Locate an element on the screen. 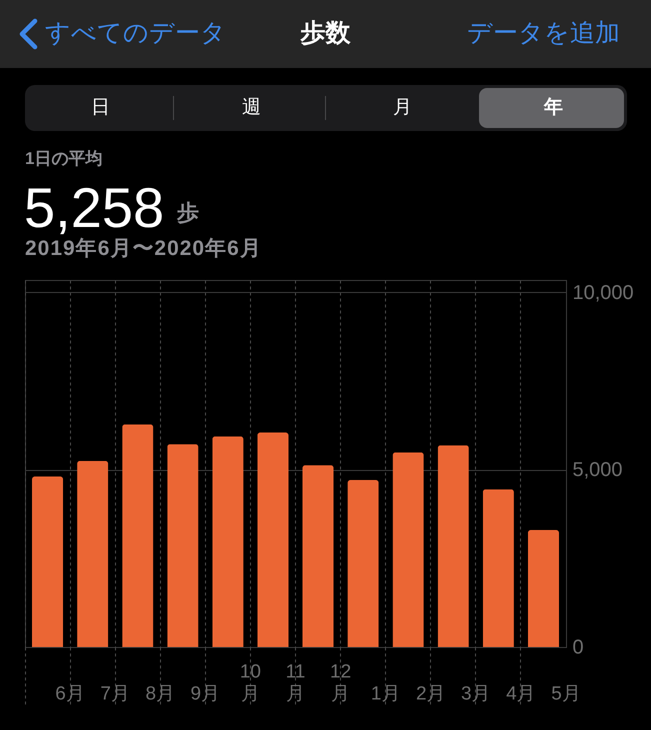  x-tick-label: 11月 is located at coordinates (296, 683).